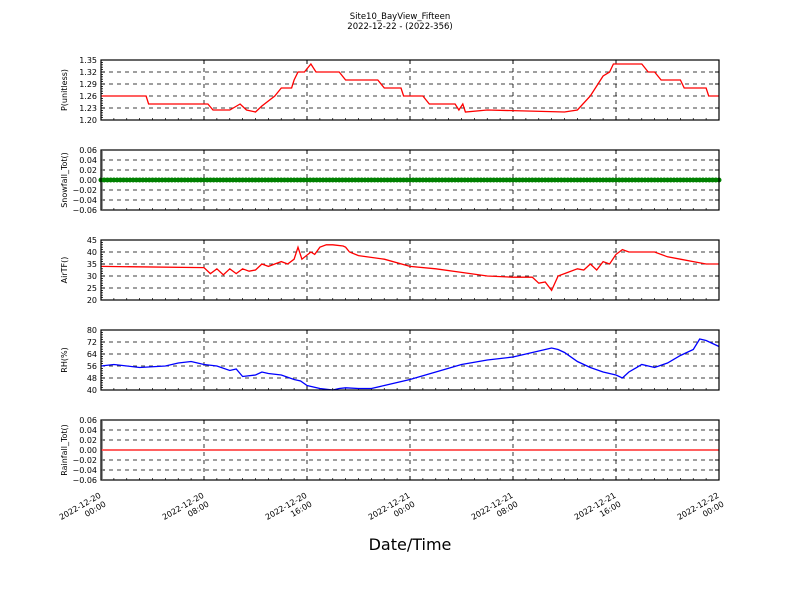  Describe the element at coordinates (88, 72) in the screenshot. I see `y-tick-label: 1.32` at that location.